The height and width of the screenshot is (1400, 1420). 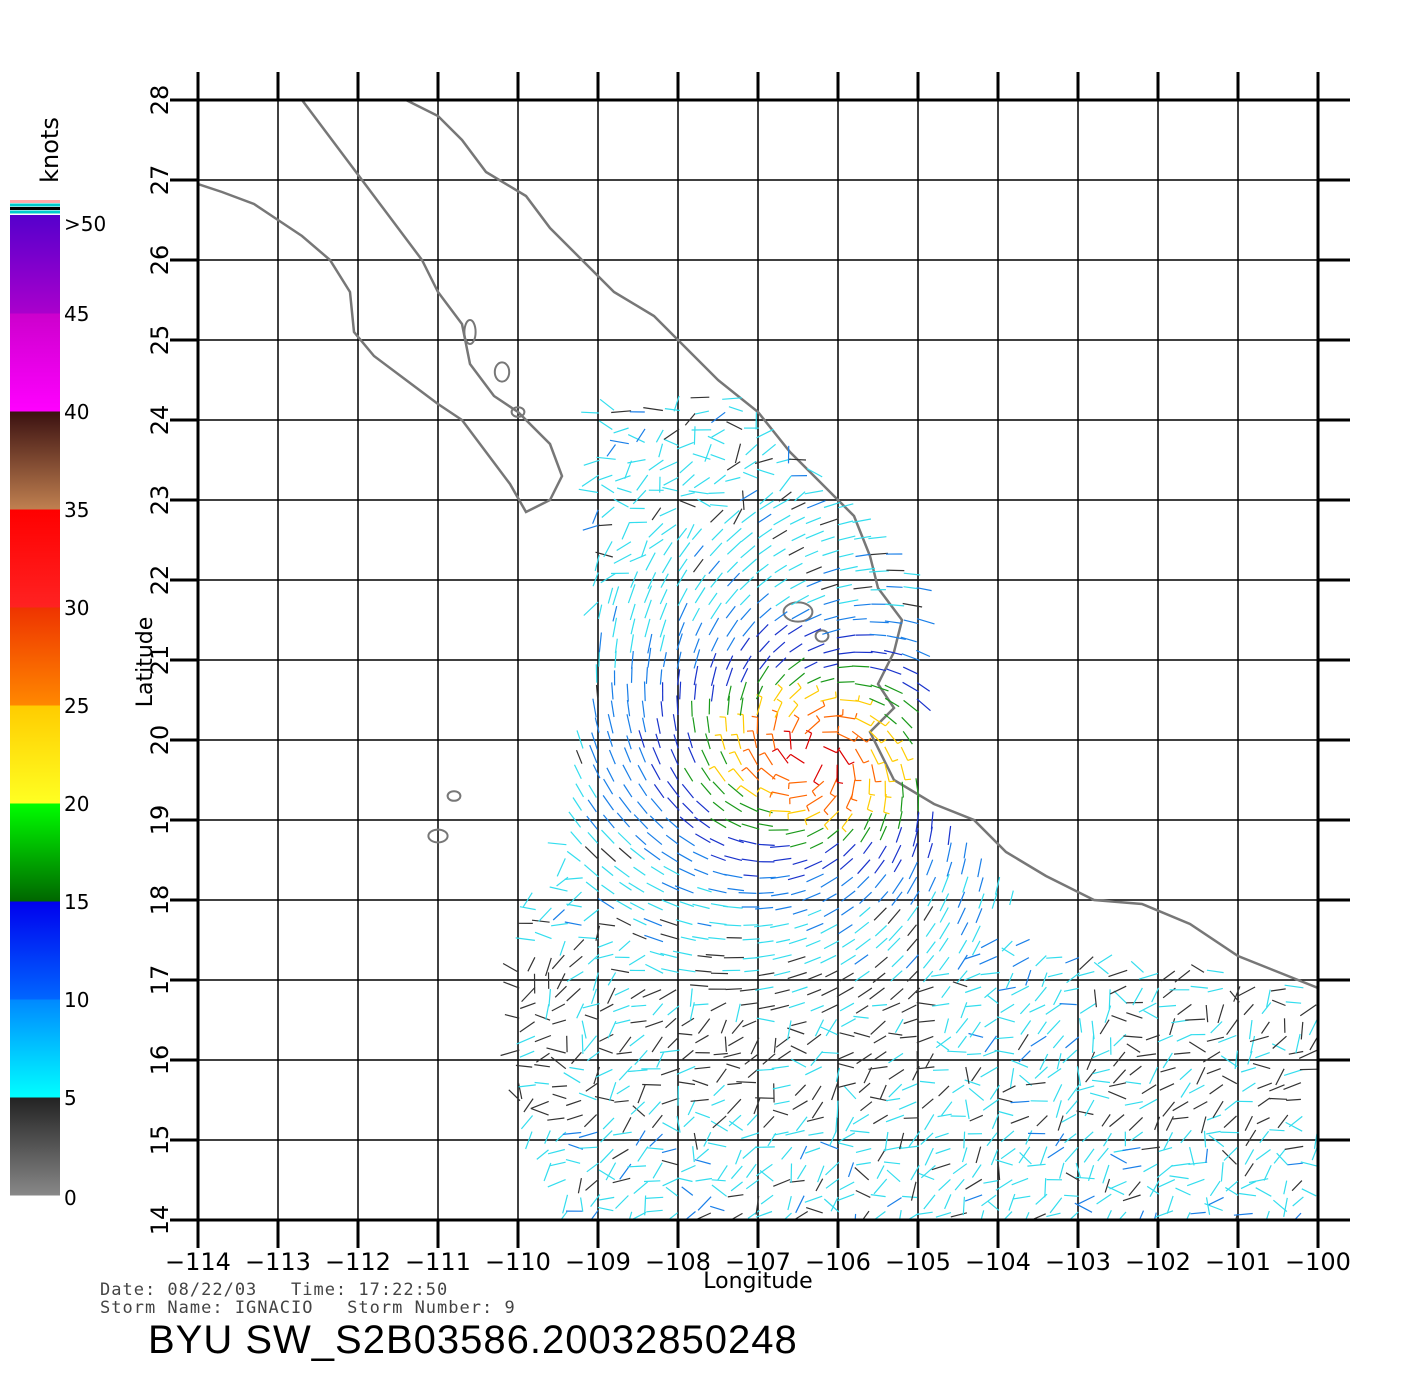 What do you see at coordinates (160, 660) in the screenshot?
I see `lat-tick-label: 21` at bounding box center [160, 660].